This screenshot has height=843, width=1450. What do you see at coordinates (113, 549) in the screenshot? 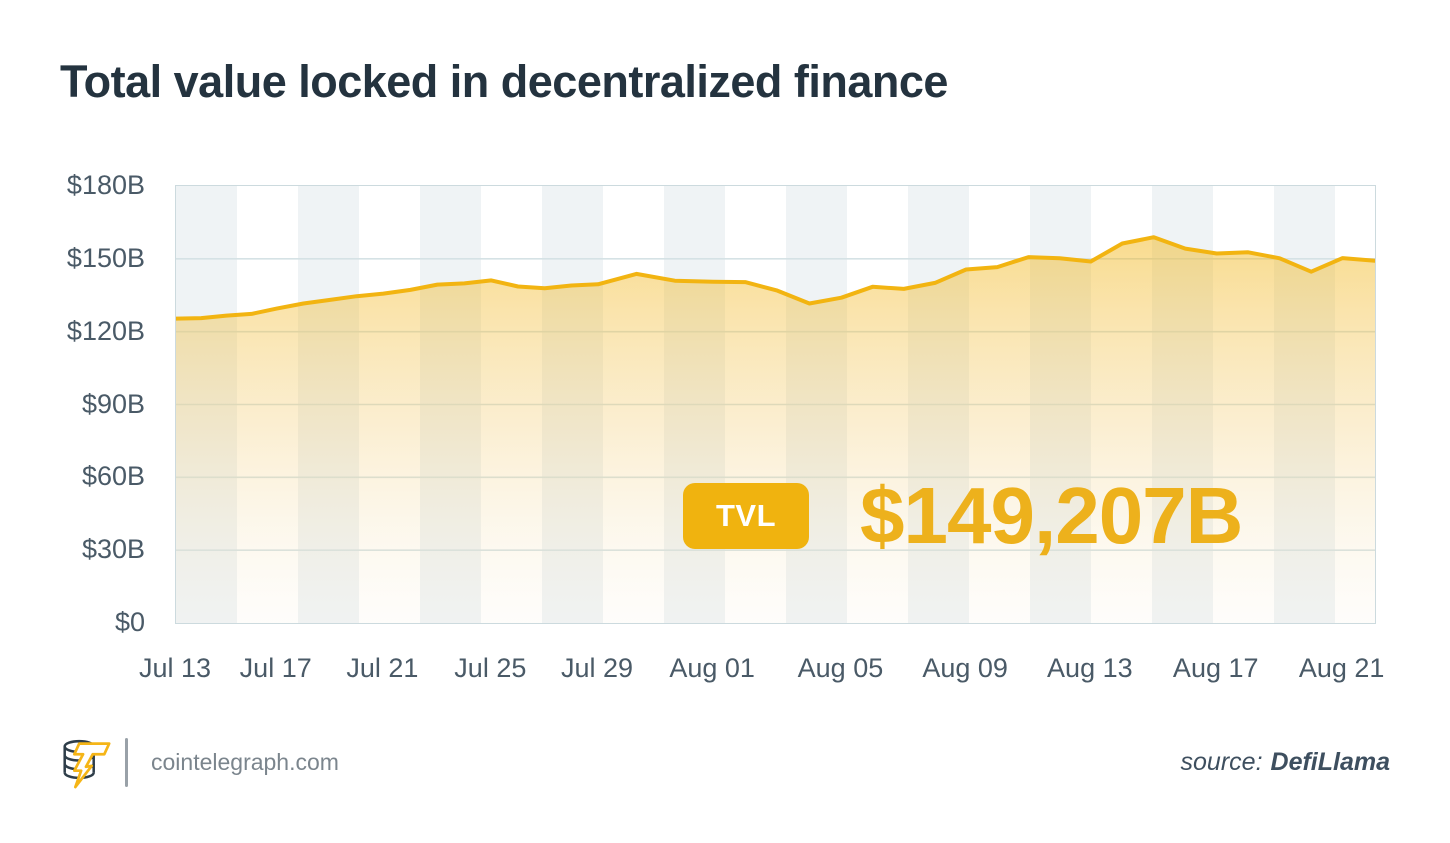
I see `y-axis-label: $30B` at bounding box center [113, 549].